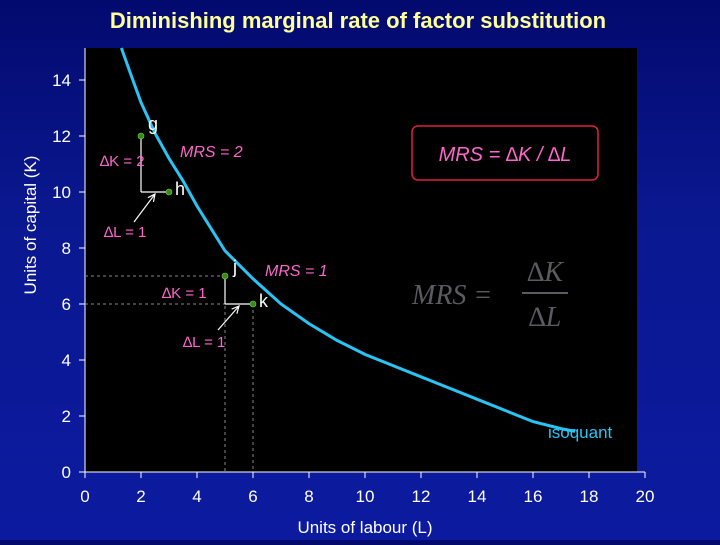  What do you see at coordinates (364, 527) in the screenshot?
I see `x-axis-label: Units of labour (L)` at bounding box center [364, 527].